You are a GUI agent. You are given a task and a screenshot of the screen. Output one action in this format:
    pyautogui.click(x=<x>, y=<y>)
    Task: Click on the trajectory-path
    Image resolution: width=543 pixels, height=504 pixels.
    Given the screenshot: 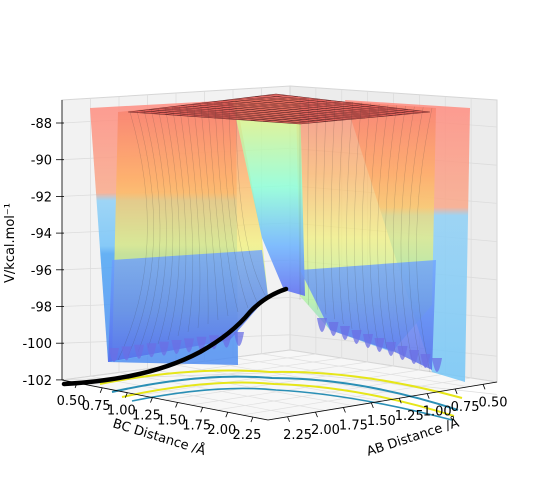 What is the action you would take?
    pyautogui.click(x=175, y=336)
    